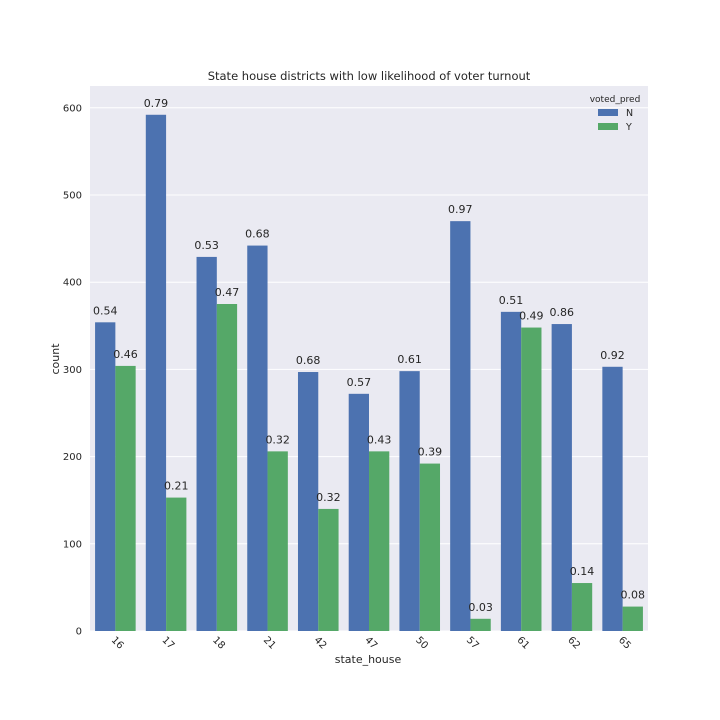 The width and height of the screenshot is (720, 720). I want to click on legend-title: voted_pred, so click(615, 100).